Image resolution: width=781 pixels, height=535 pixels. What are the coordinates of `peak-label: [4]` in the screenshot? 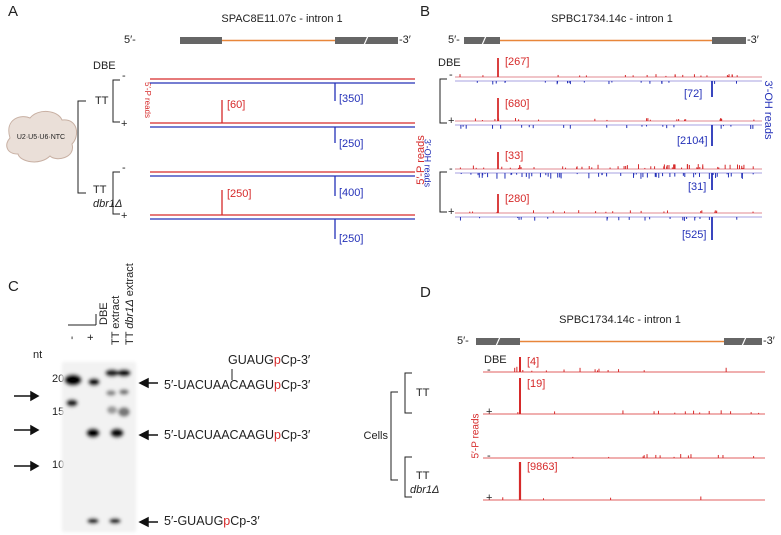 It's located at (533, 362).